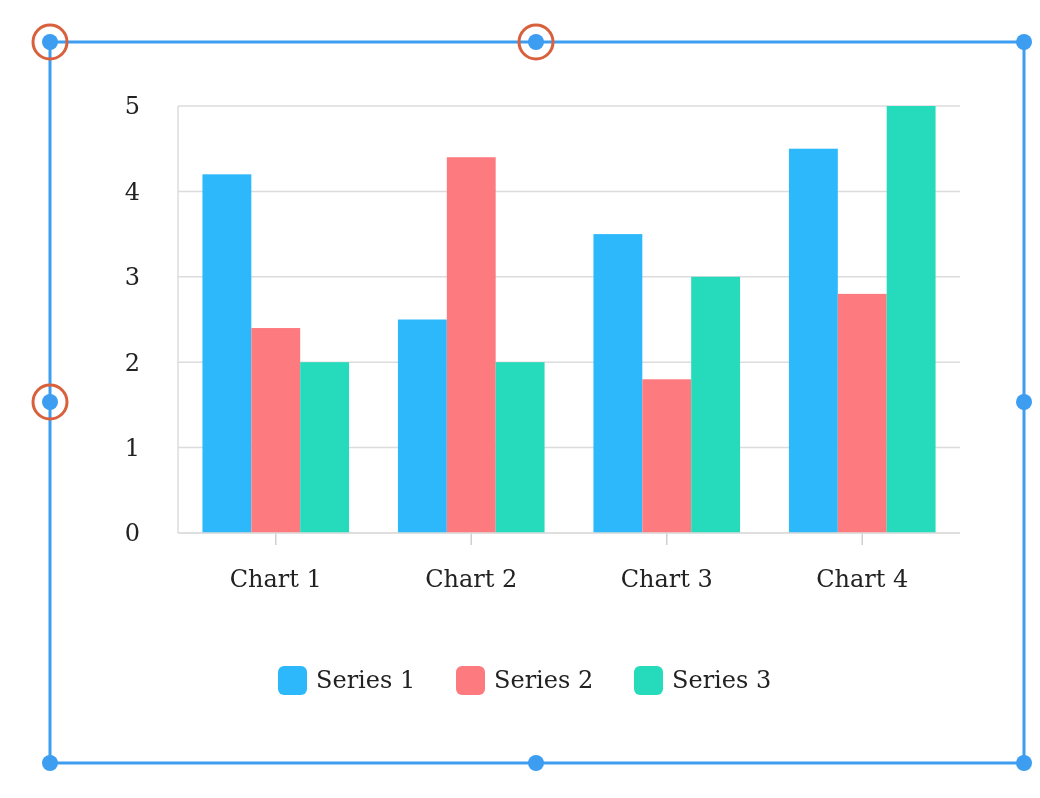 The width and height of the screenshot is (1040, 798). Describe the element at coordinates (132, 106) in the screenshot. I see `y-tick-label: 5` at that location.